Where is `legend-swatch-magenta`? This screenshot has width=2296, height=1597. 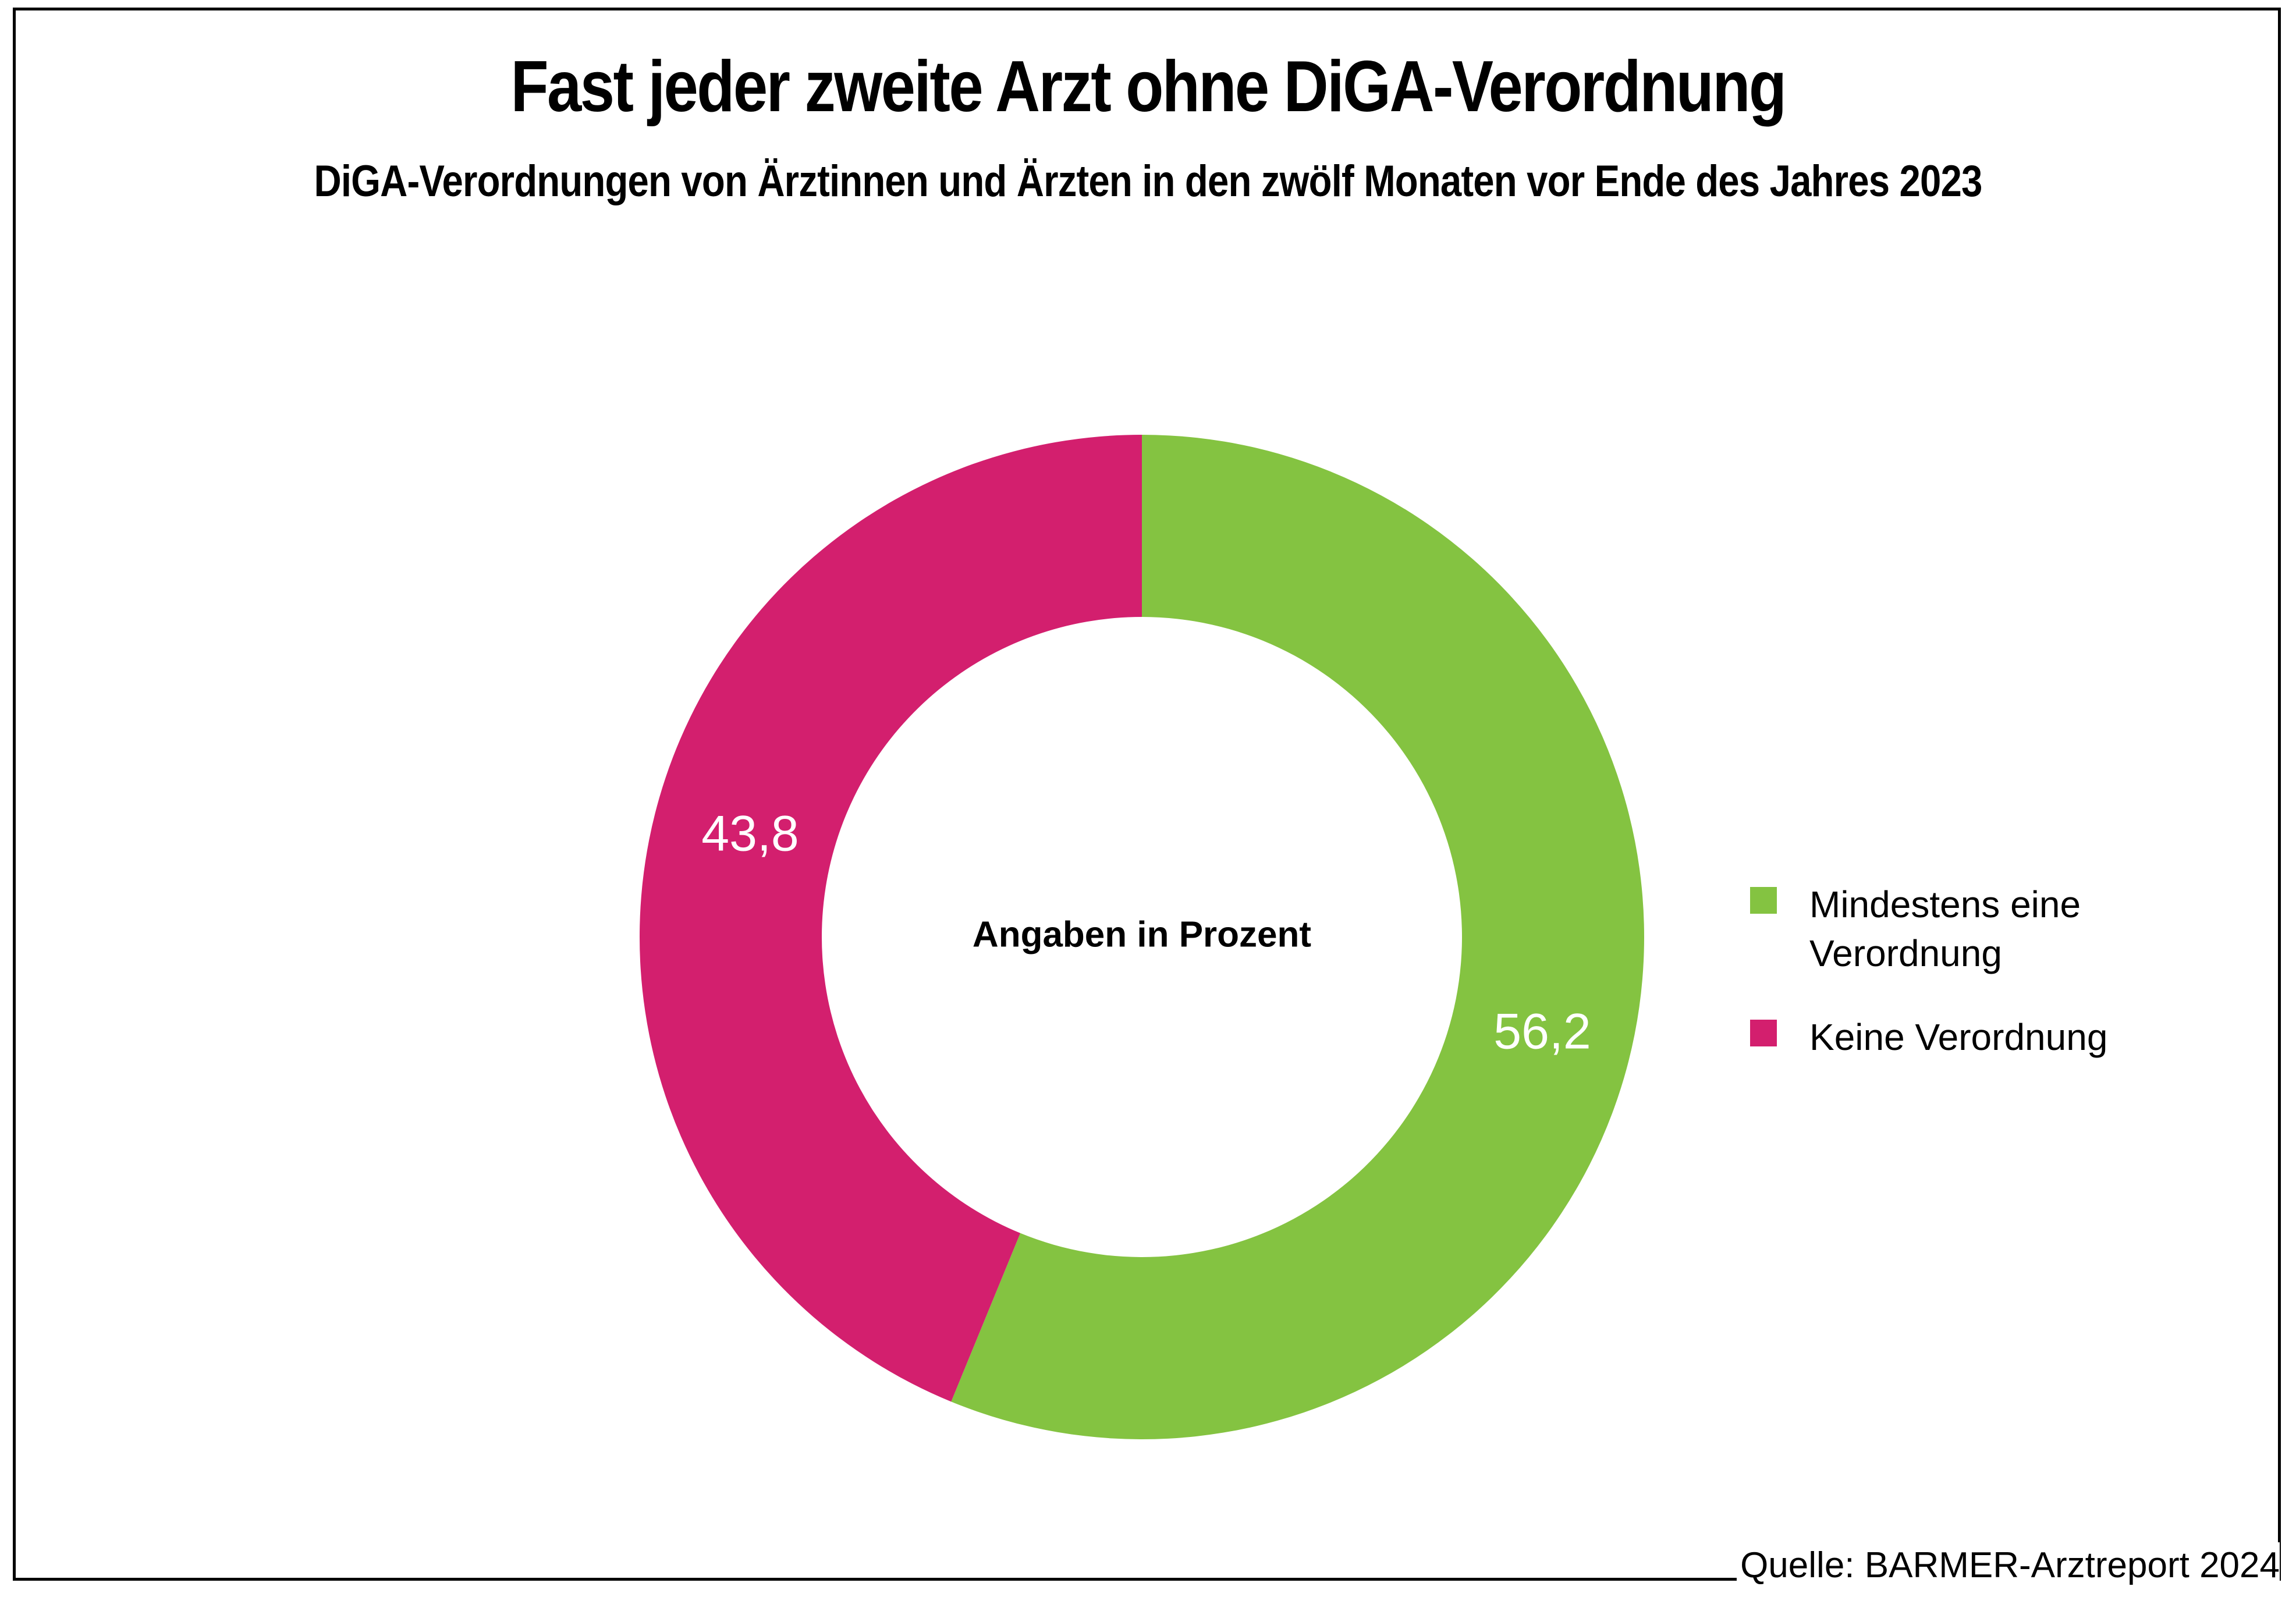 legend-swatch-magenta is located at coordinates (1763, 1033).